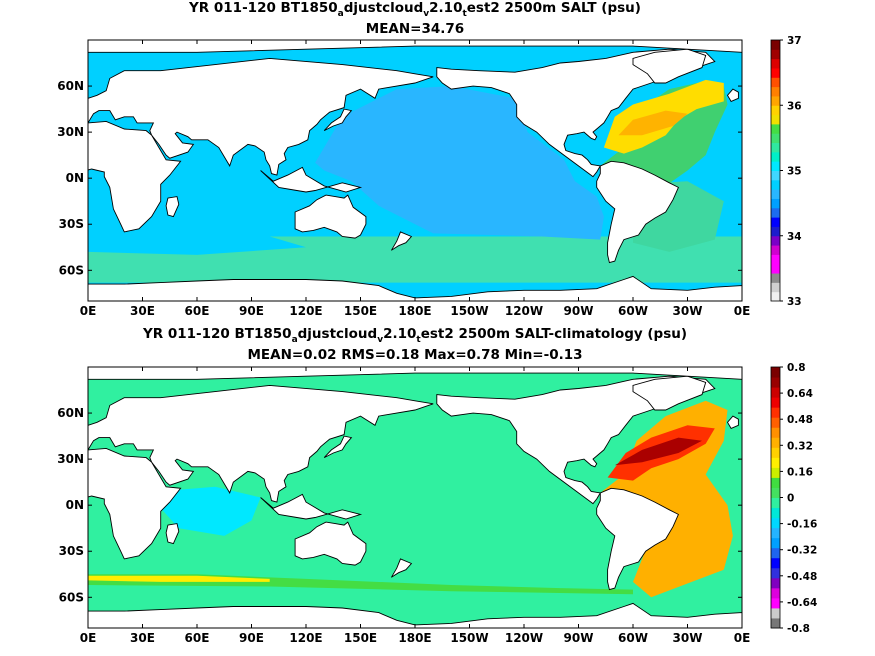  What do you see at coordinates (794, 106) in the screenshot?
I see `colorbar-tick-label: 36` at bounding box center [794, 106].